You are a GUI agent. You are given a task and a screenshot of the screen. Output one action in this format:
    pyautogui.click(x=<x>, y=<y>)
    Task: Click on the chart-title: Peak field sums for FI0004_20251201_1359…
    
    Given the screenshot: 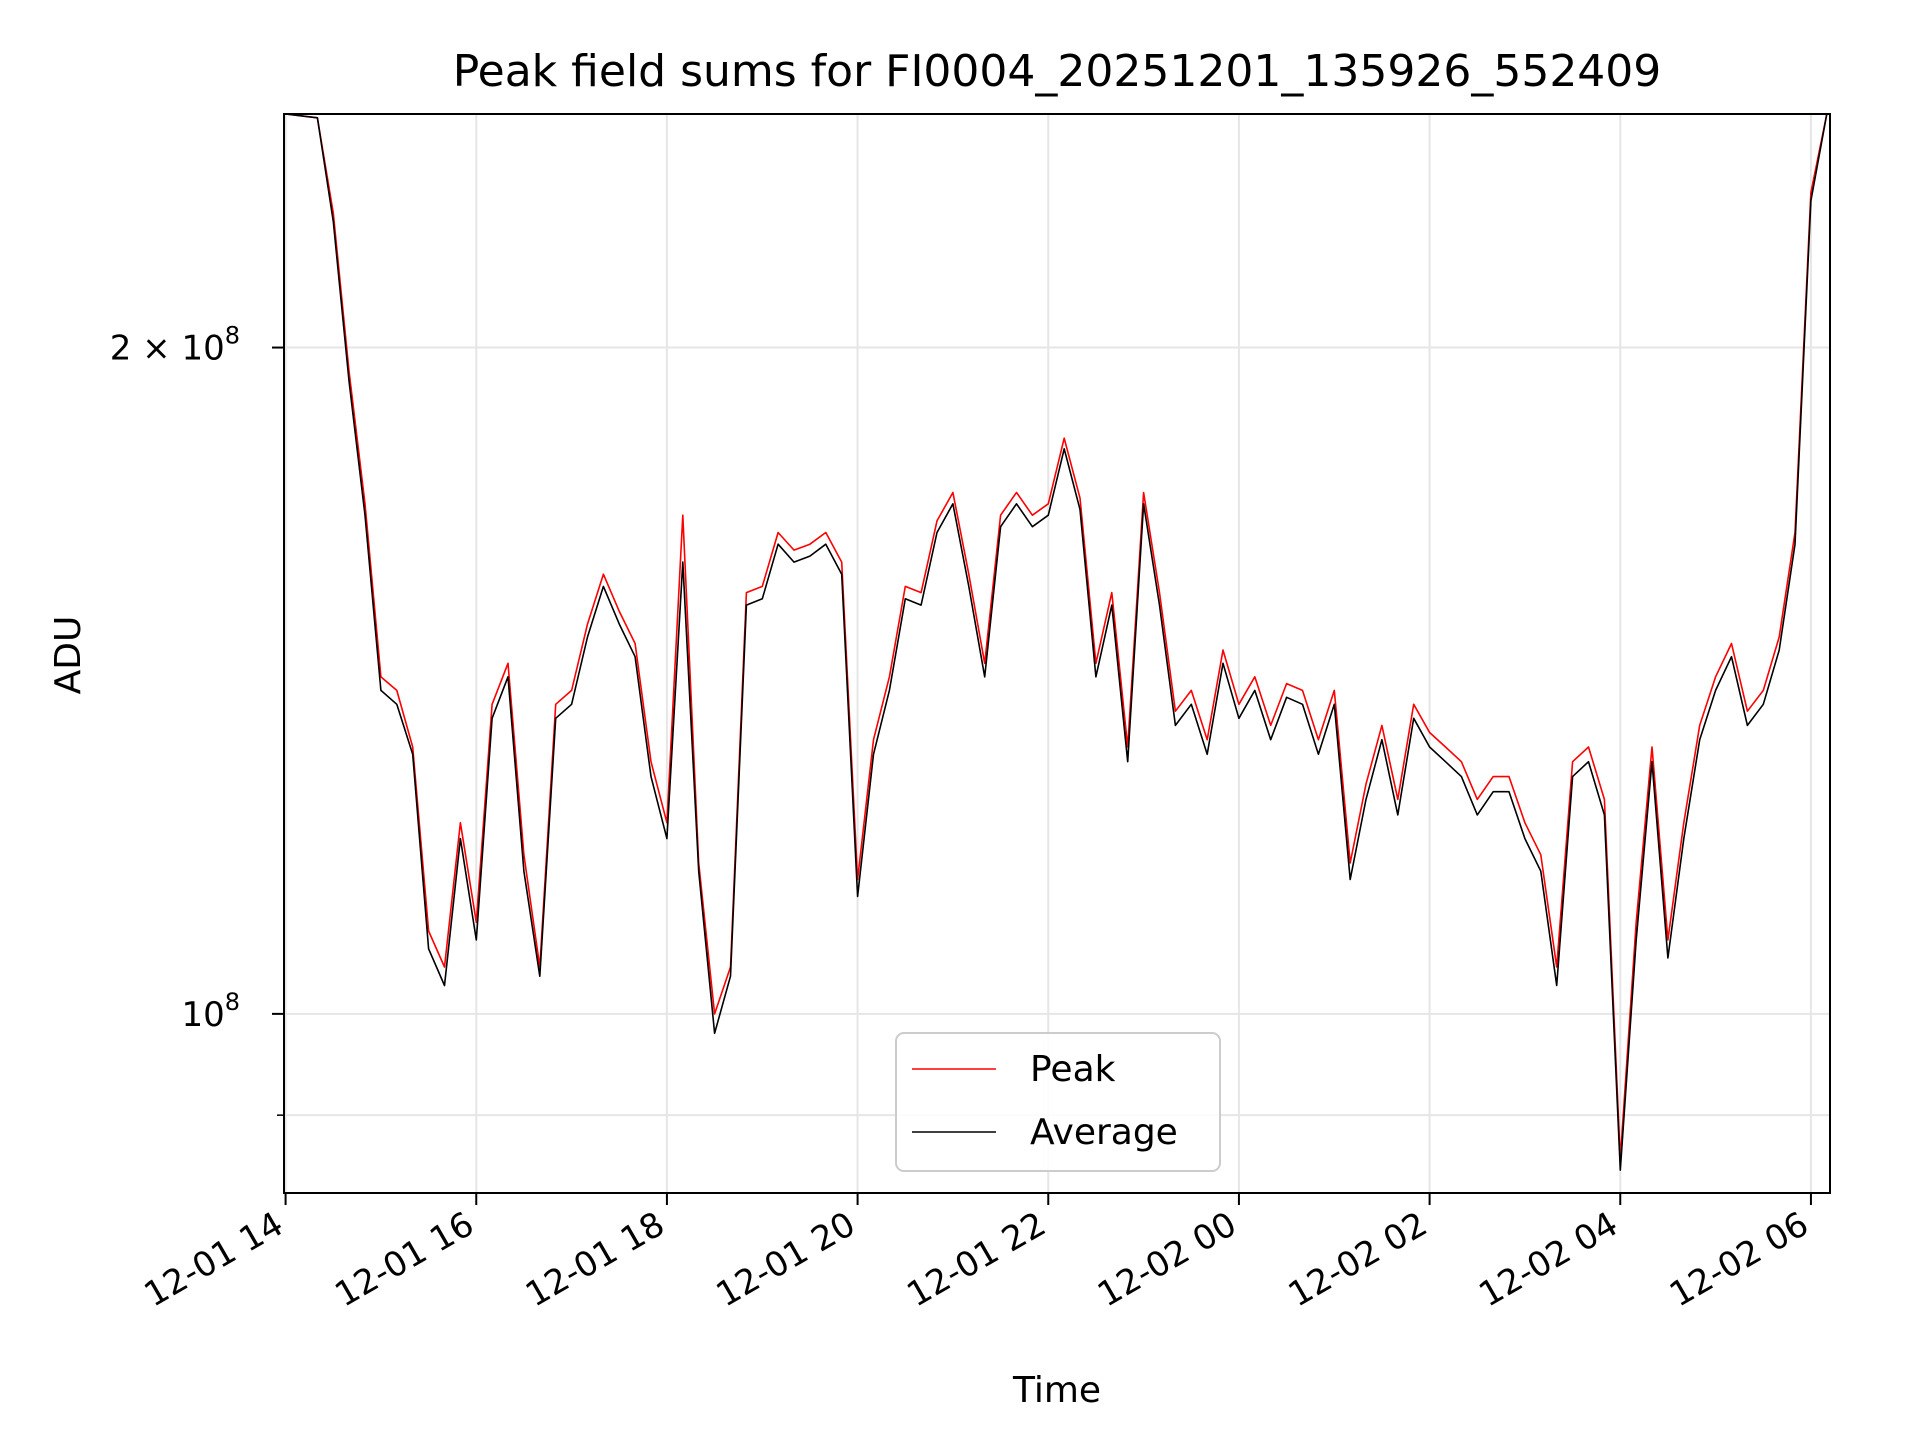 What is the action you would take?
    pyautogui.click(x=1057, y=71)
    